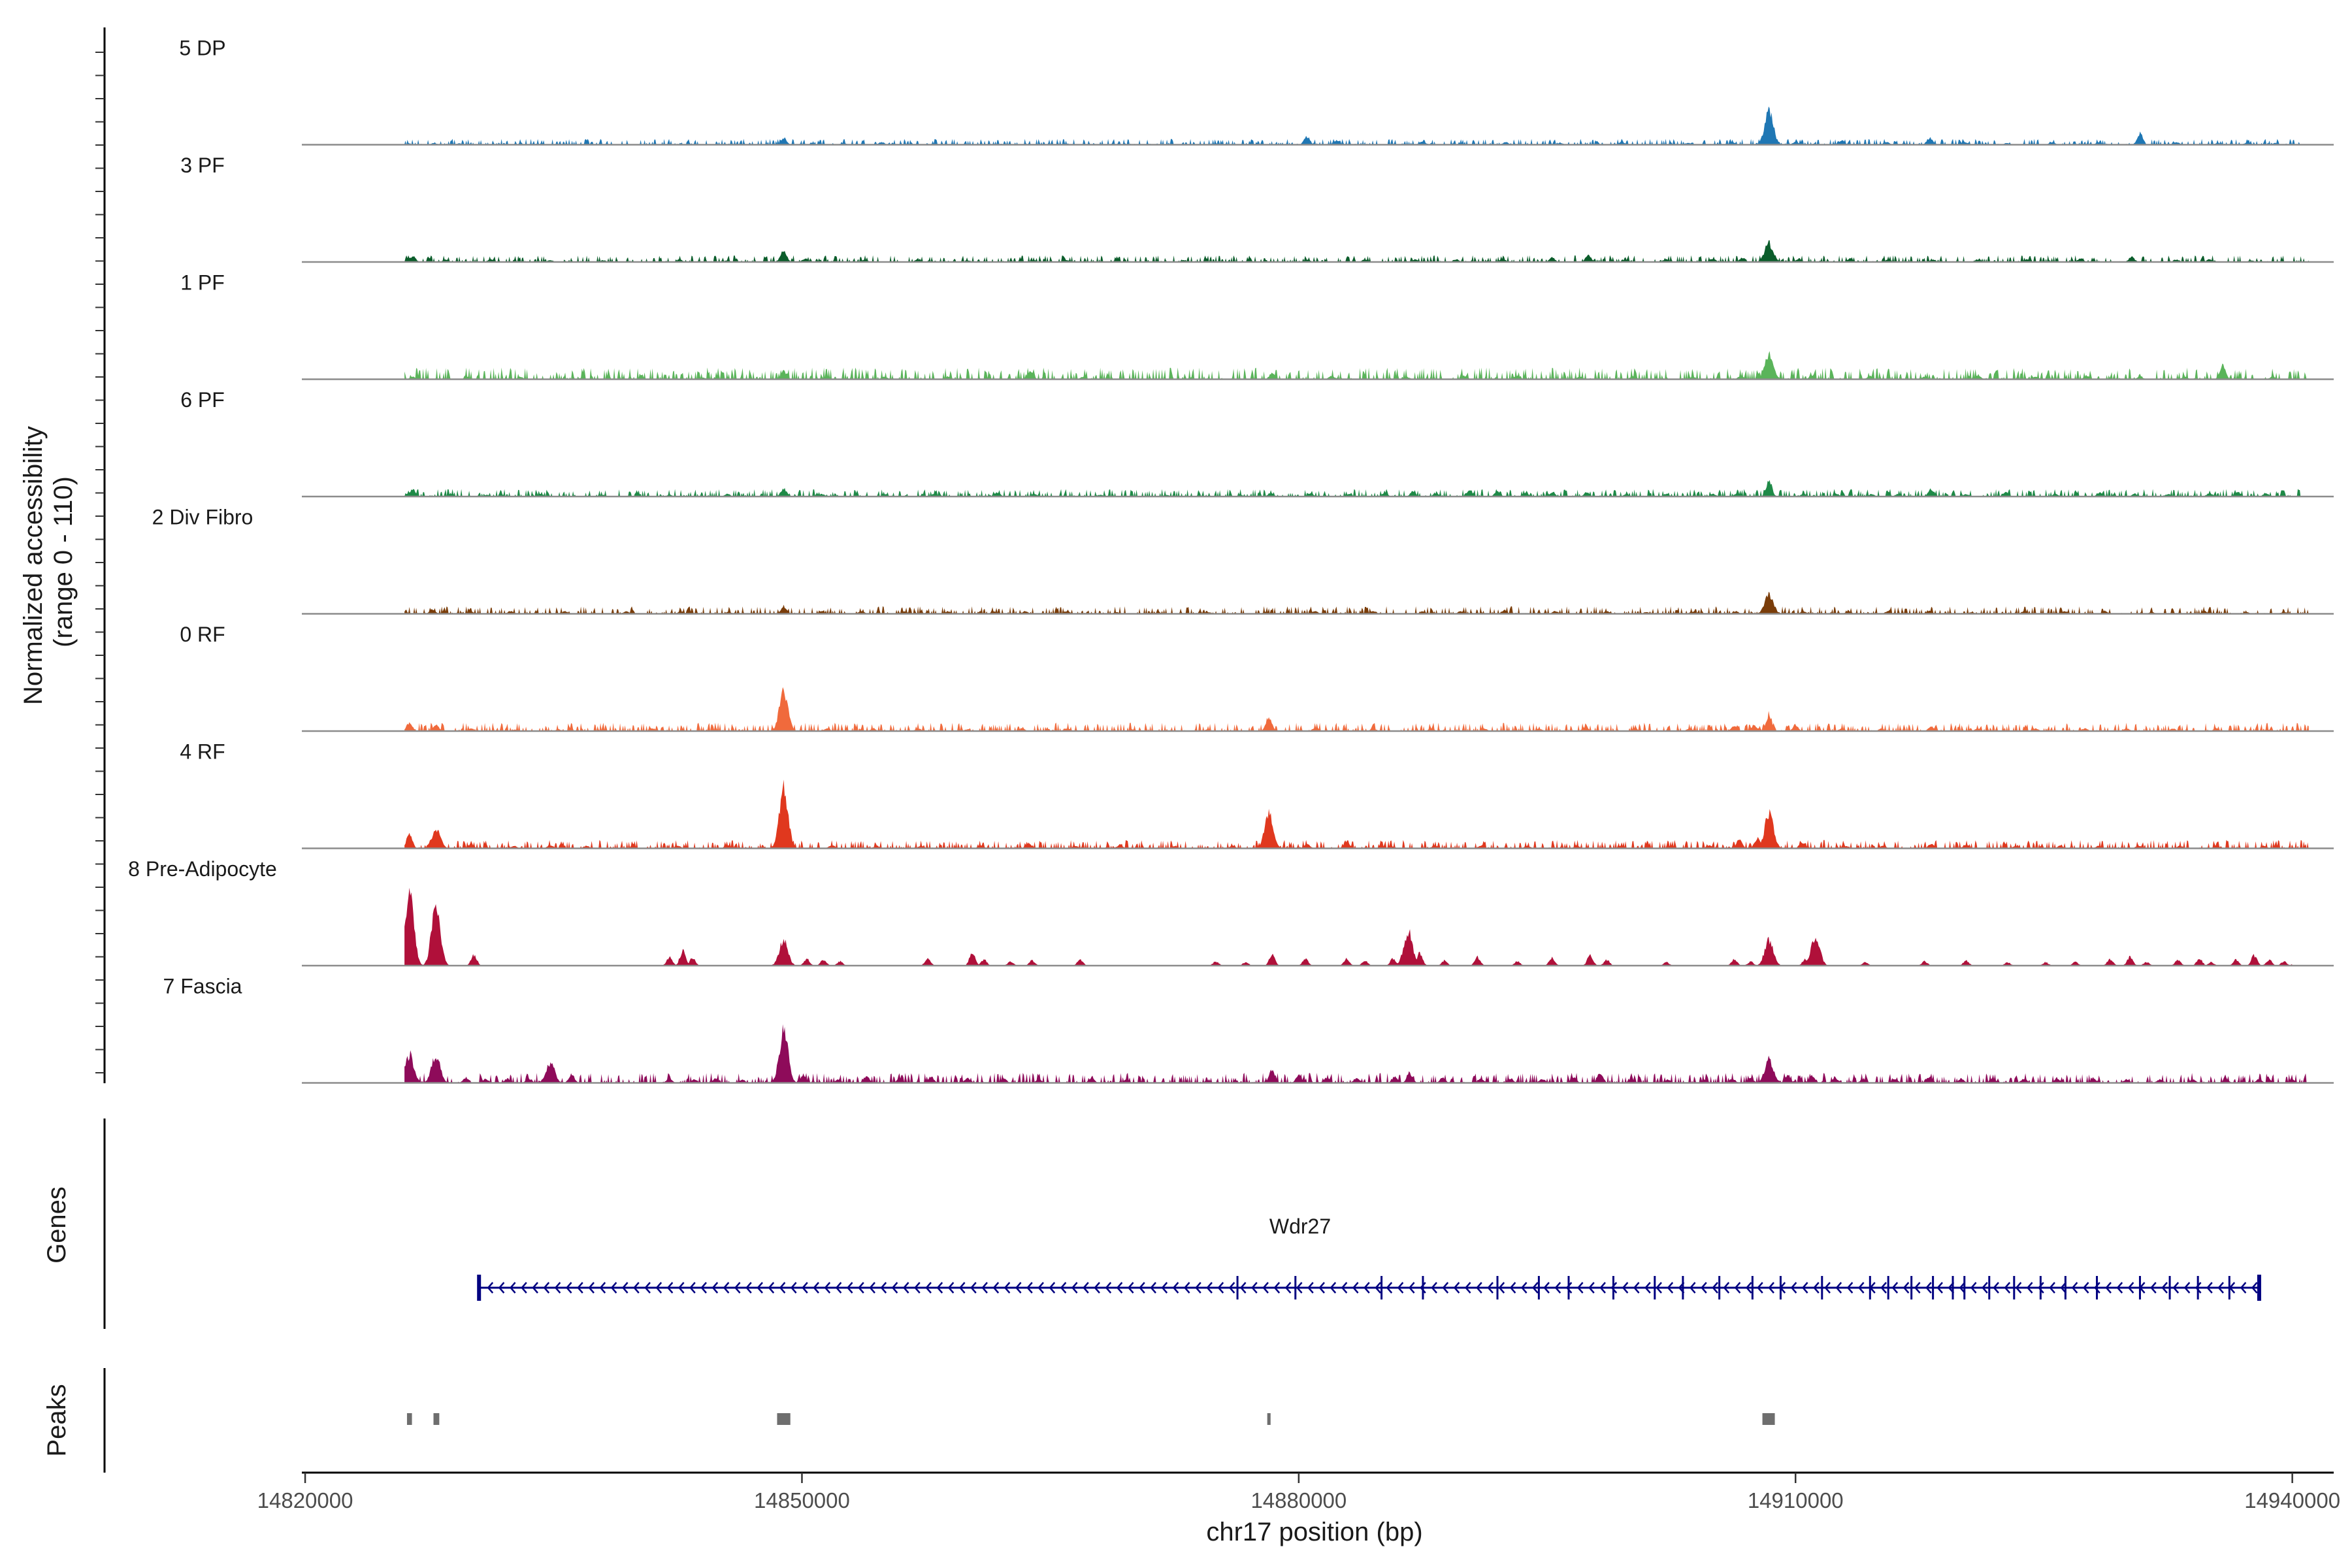 The height and width of the screenshot is (1568, 2352). Describe the element at coordinates (100, 555) in the screenshot. I see `coverage-y-axis` at that location.